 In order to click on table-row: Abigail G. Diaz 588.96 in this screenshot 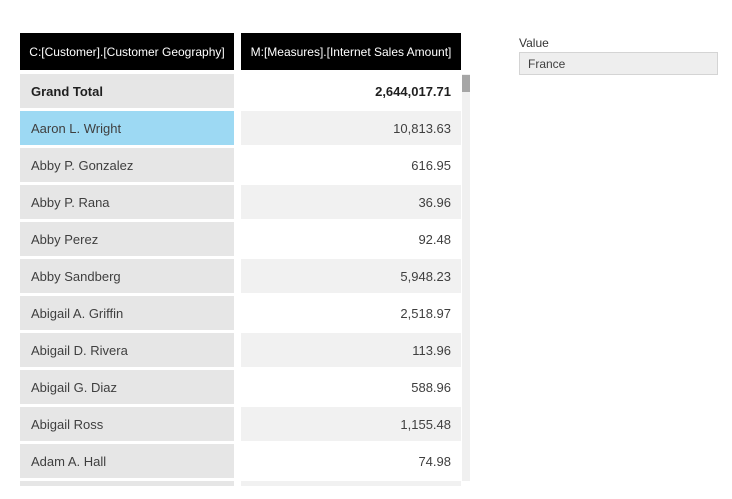, I will do `click(245, 387)`.